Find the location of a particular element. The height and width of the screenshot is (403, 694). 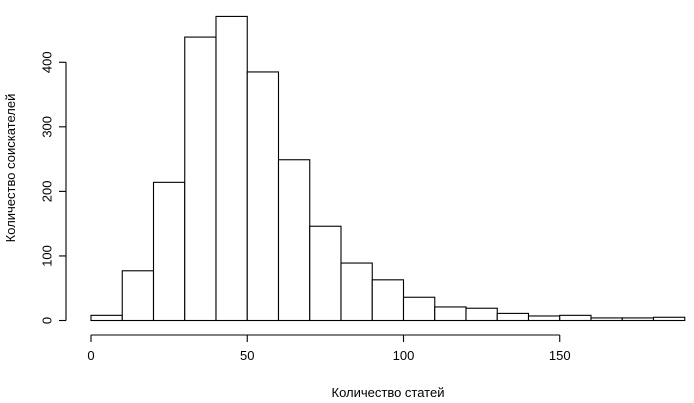

y-tick-label: 100 is located at coordinates (47, 256).